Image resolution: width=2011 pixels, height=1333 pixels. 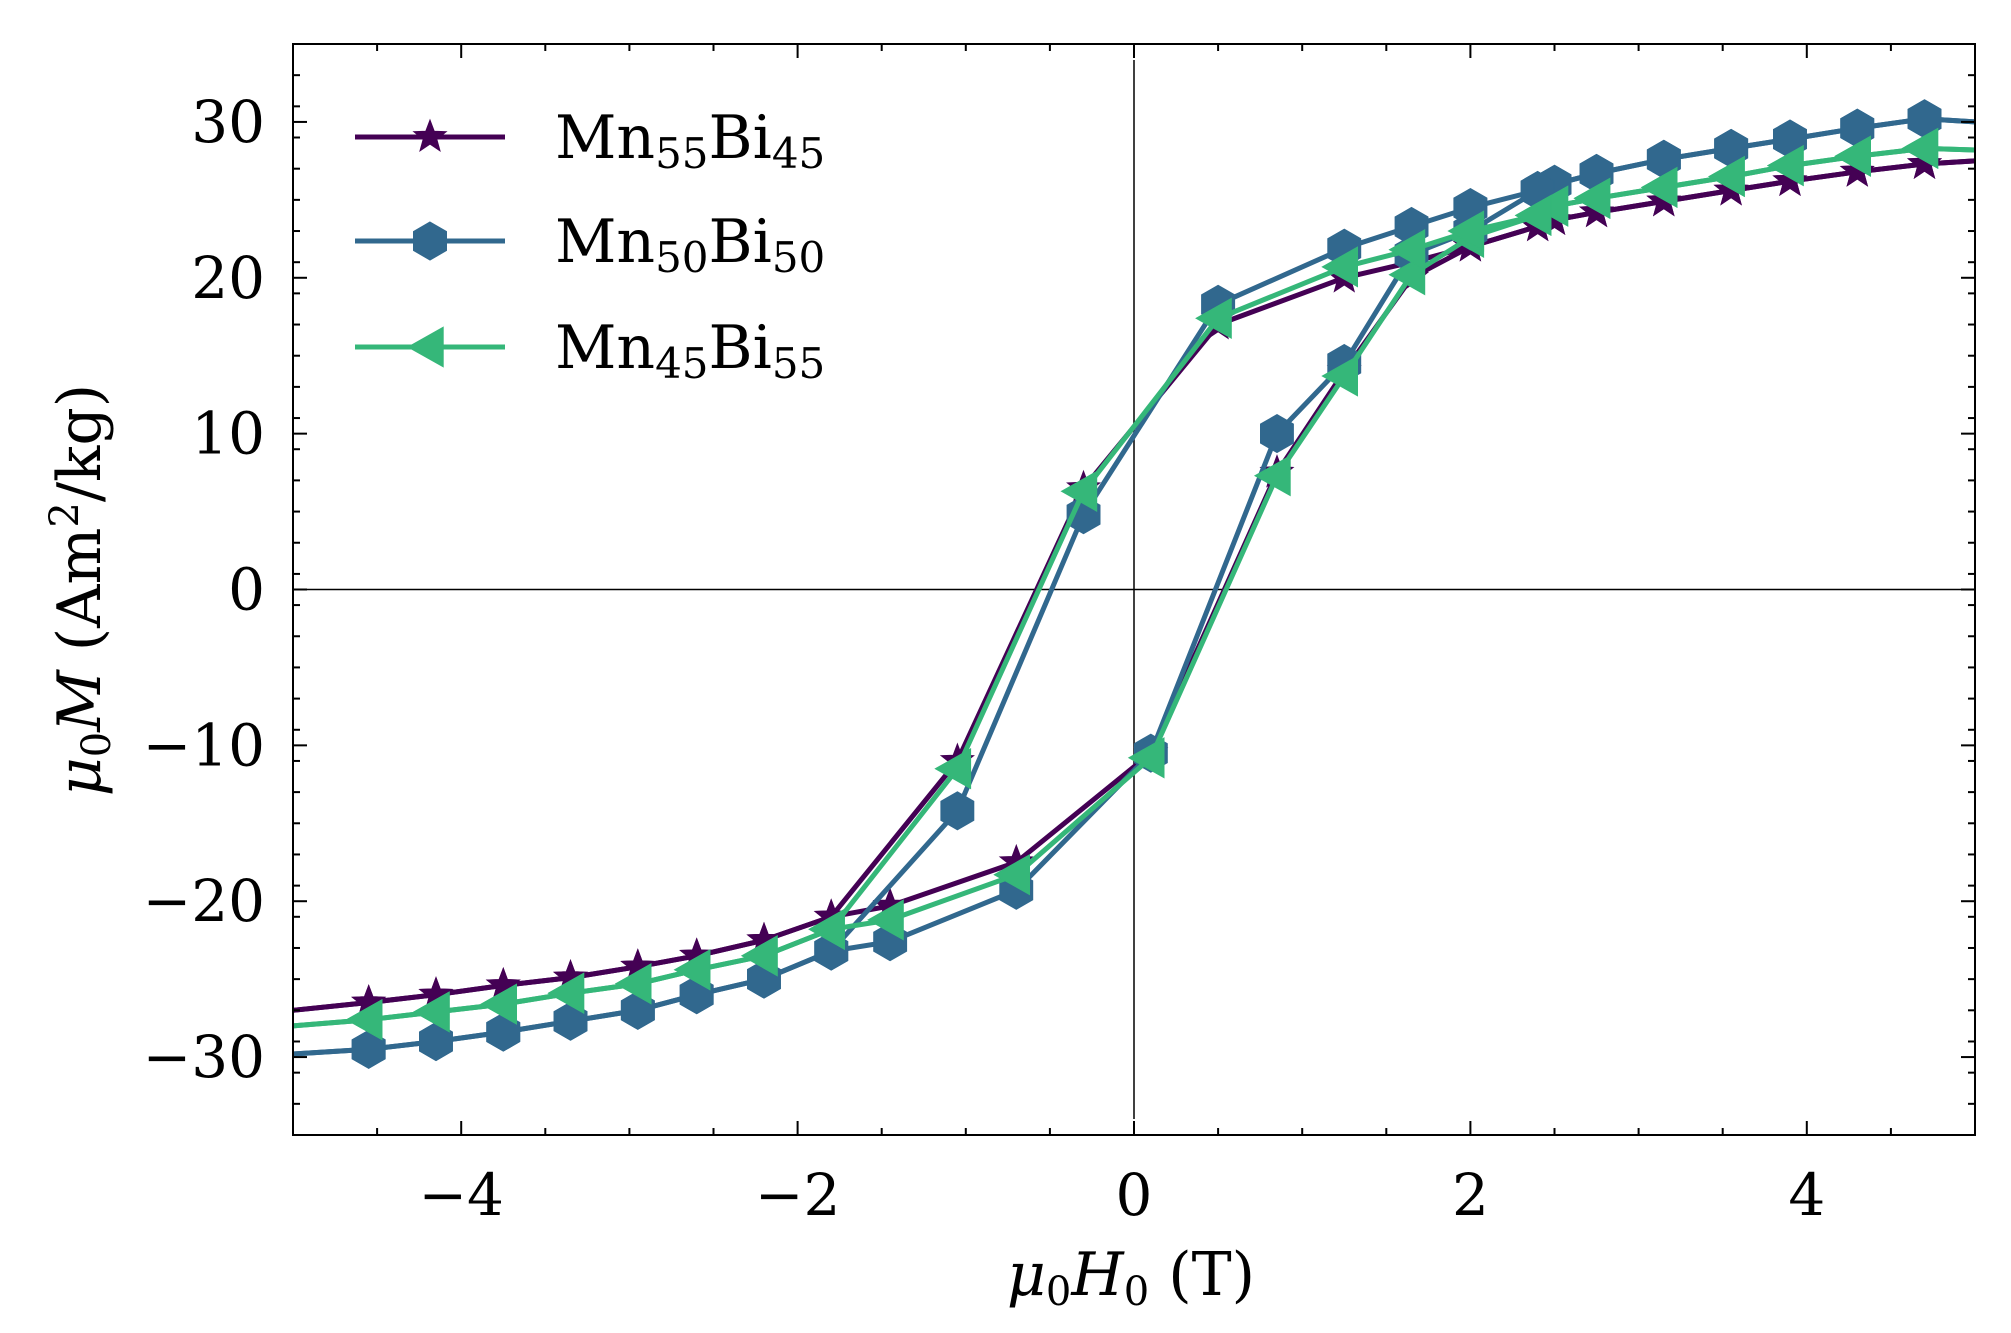 I want to click on y-tick-label: 10, so click(x=228, y=434).